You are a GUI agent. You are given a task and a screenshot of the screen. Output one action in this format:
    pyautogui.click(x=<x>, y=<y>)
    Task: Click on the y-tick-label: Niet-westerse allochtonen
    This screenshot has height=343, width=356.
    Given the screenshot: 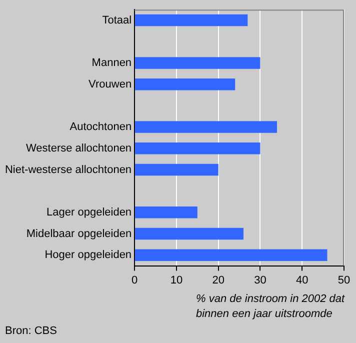 What is the action you would take?
    pyautogui.click(x=68, y=170)
    